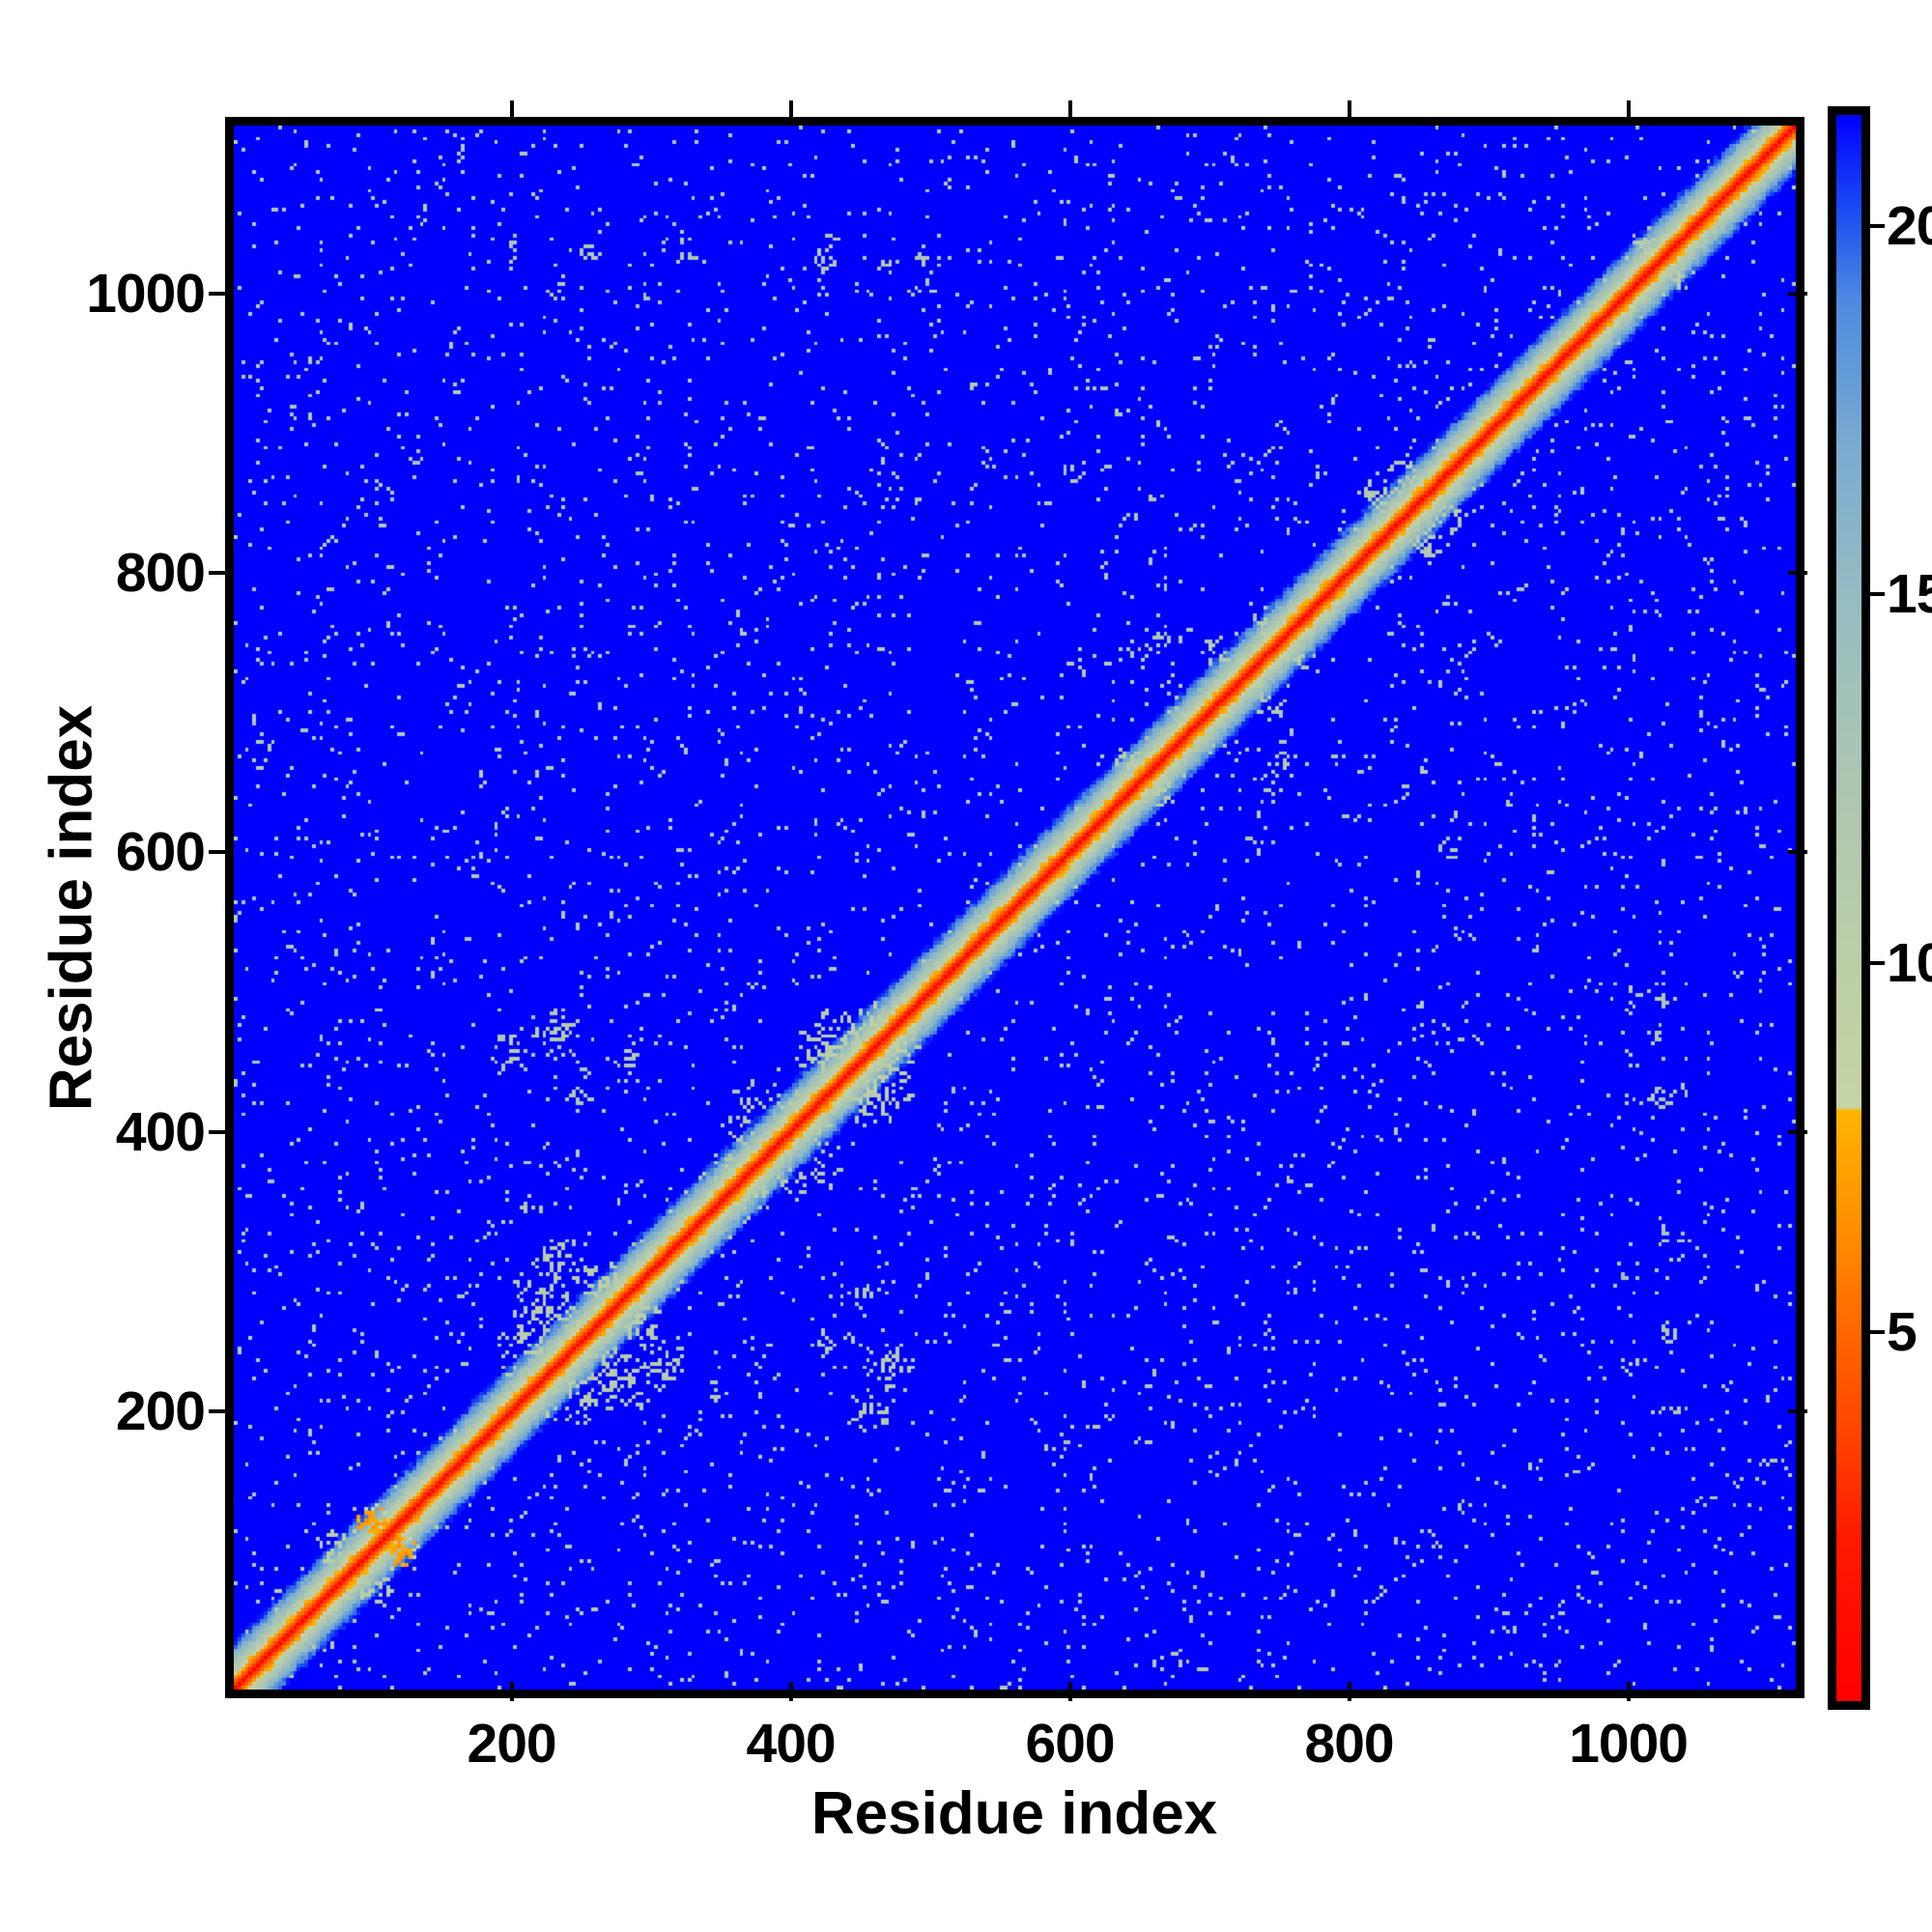 The image size is (1932, 1932). What do you see at coordinates (1070, 1744) in the screenshot?
I see `x-axis-tick-label: 600` at bounding box center [1070, 1744].